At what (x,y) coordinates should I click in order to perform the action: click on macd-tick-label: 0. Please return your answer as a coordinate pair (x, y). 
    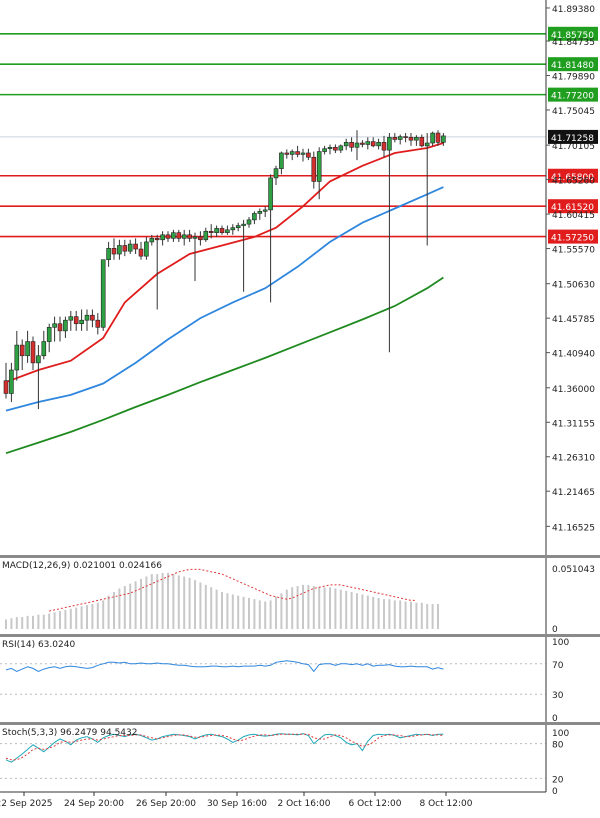
    Looking at the image, I should click on (555, 630).